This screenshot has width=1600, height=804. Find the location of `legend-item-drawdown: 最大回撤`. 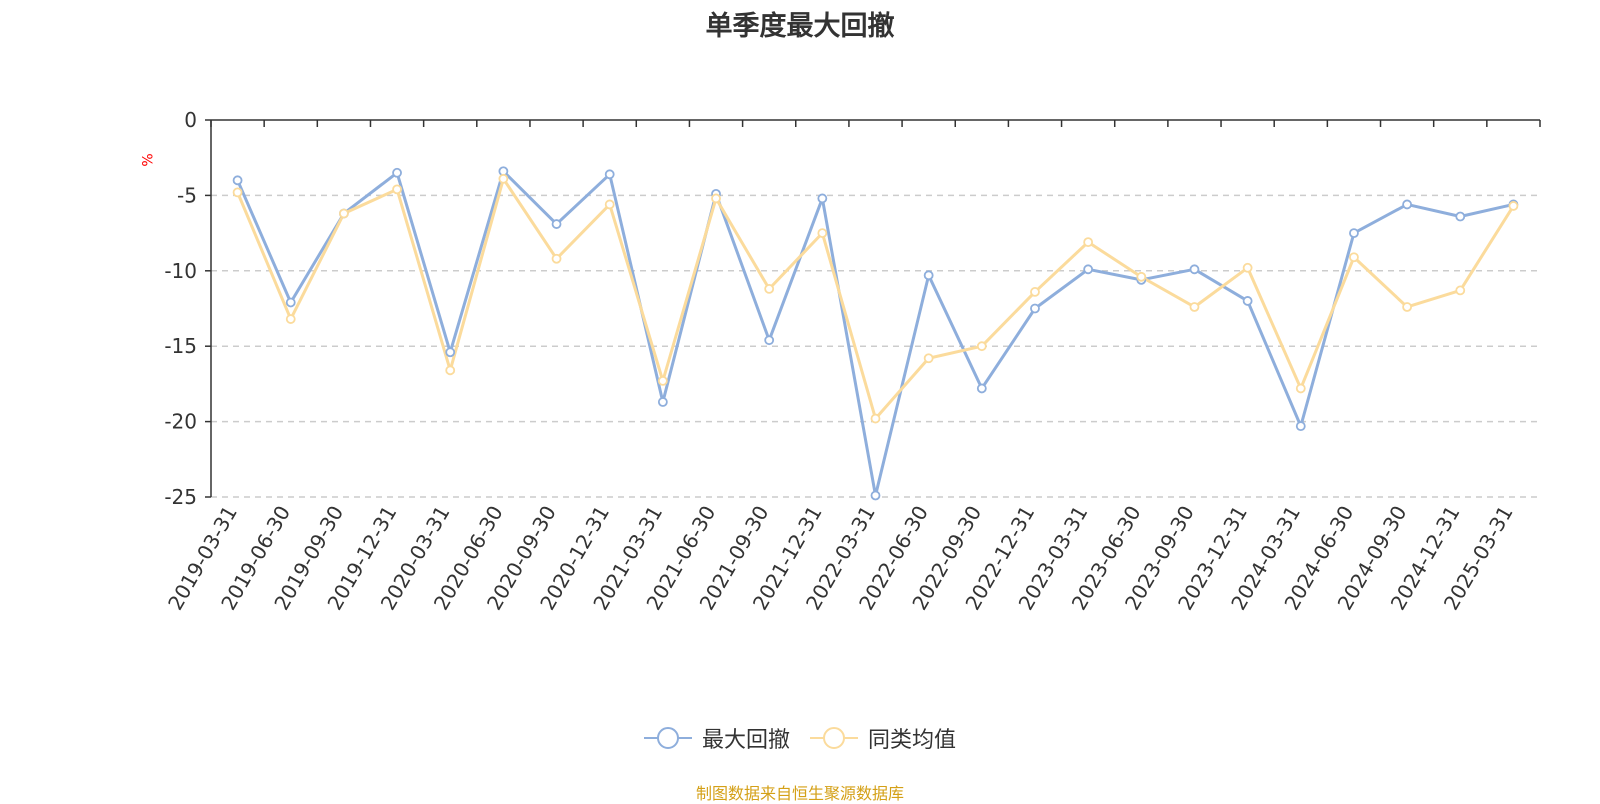

legend-item-drawdown: 最大回撤 is located at coordinates (716, 738).